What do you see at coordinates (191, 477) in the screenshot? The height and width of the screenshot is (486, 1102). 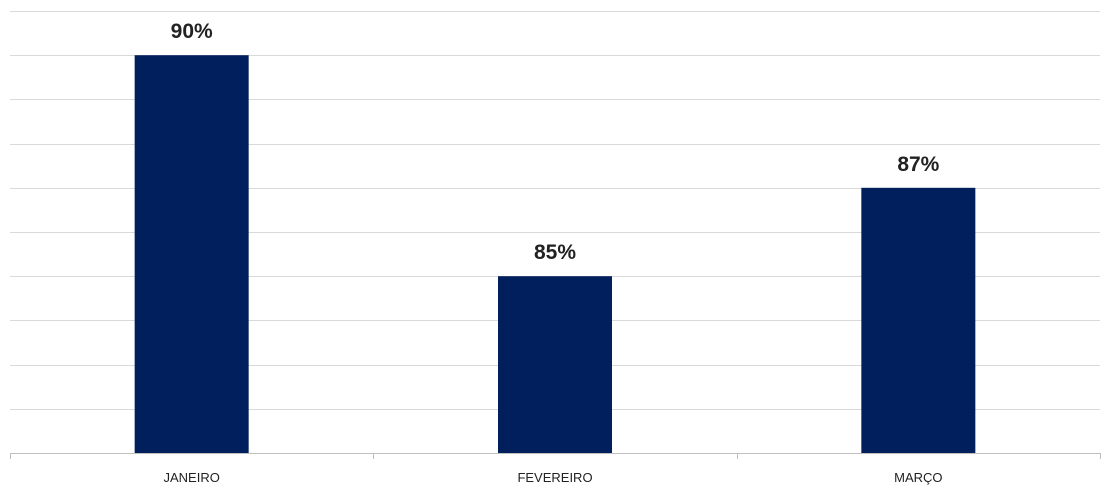 I see `category-label: JANEIRO` at bounding box center [191, 477].